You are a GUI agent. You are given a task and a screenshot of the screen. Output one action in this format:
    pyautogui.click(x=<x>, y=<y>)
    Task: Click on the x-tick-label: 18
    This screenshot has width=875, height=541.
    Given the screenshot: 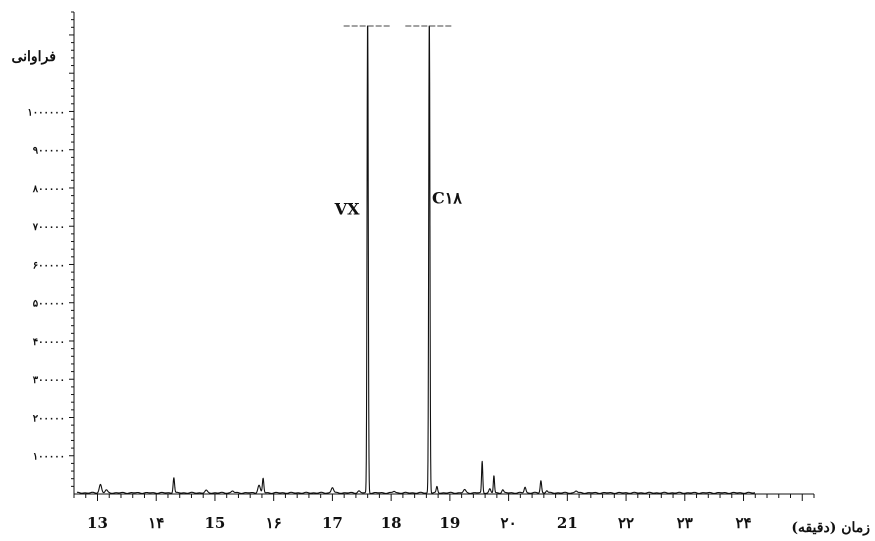 What is the action you would take?
    pyautogui.click(x=391, y=523)
    